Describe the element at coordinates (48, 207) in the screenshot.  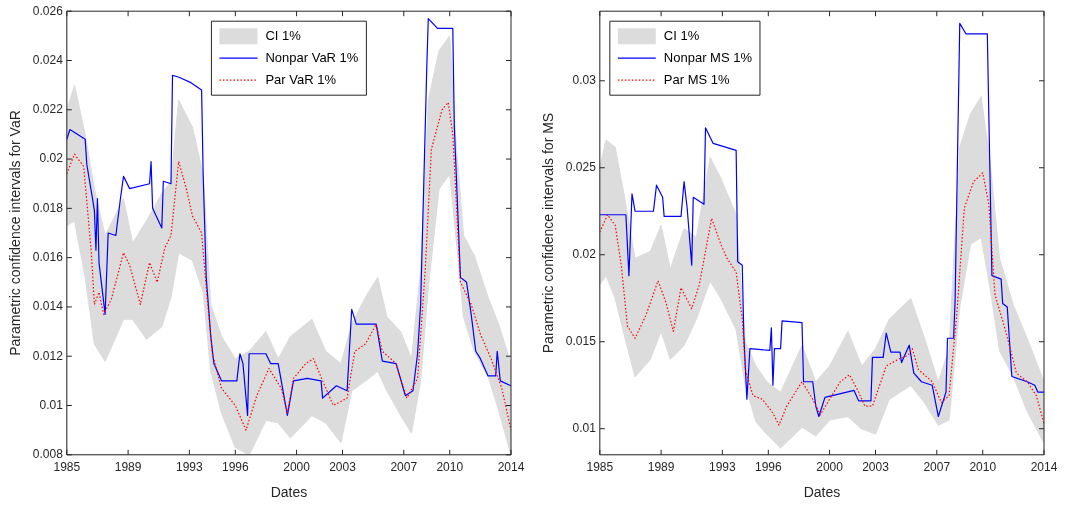
I see `y-tick-label: 0.018` at that location.